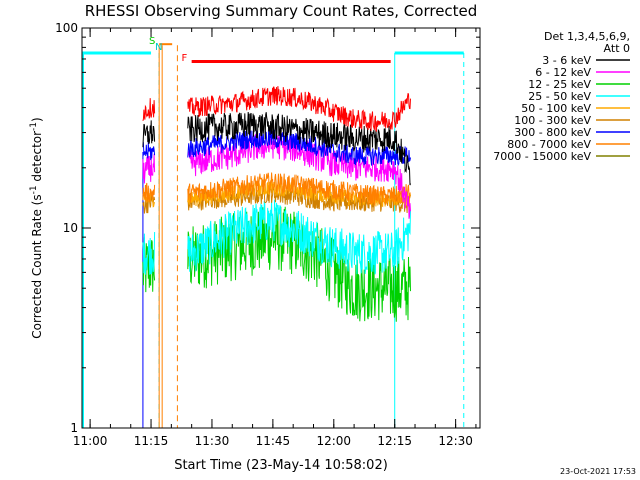 The image size is (640, 480). I want to click on x-tick-label-4: 12:00, so click(333, 441).